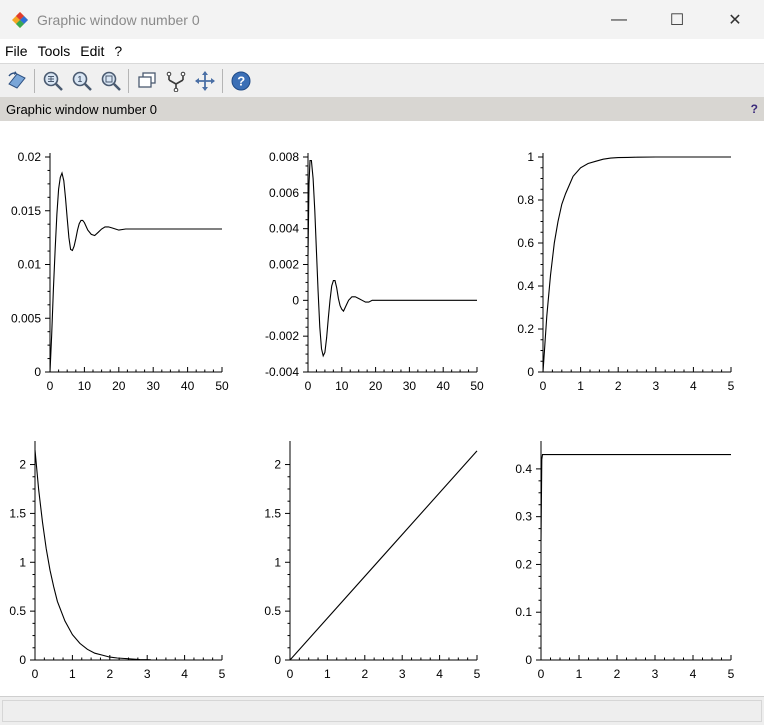  I want to click on close-button: ✕, so click(735, 19).